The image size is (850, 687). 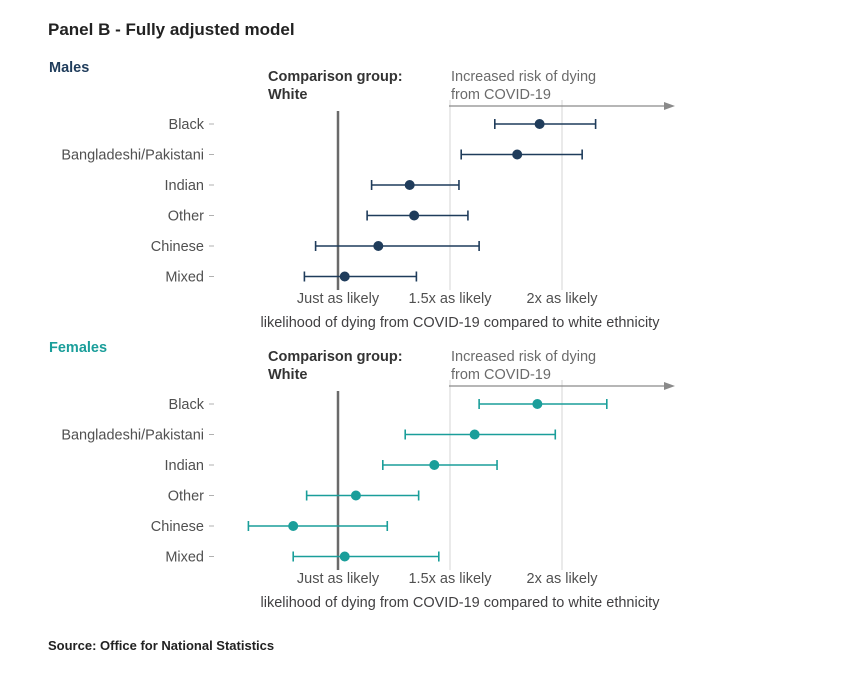 I want to click on females-category-label: Indian, so click(x=184, y=466).